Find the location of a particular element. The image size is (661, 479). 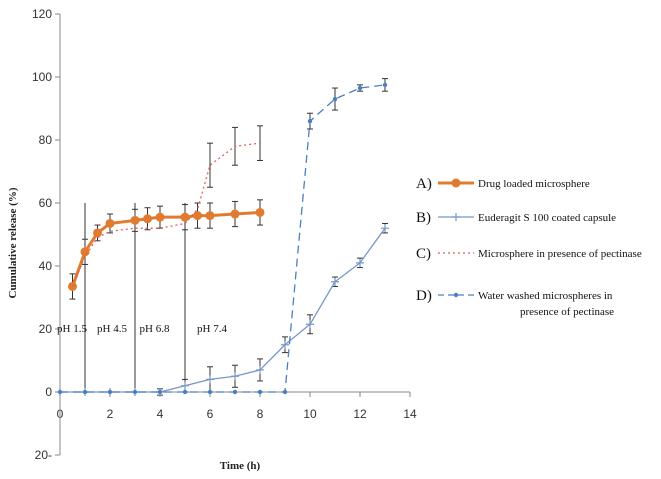

legend-label: Microsphere in presence of pectinase is located at coordinates (560, 254).